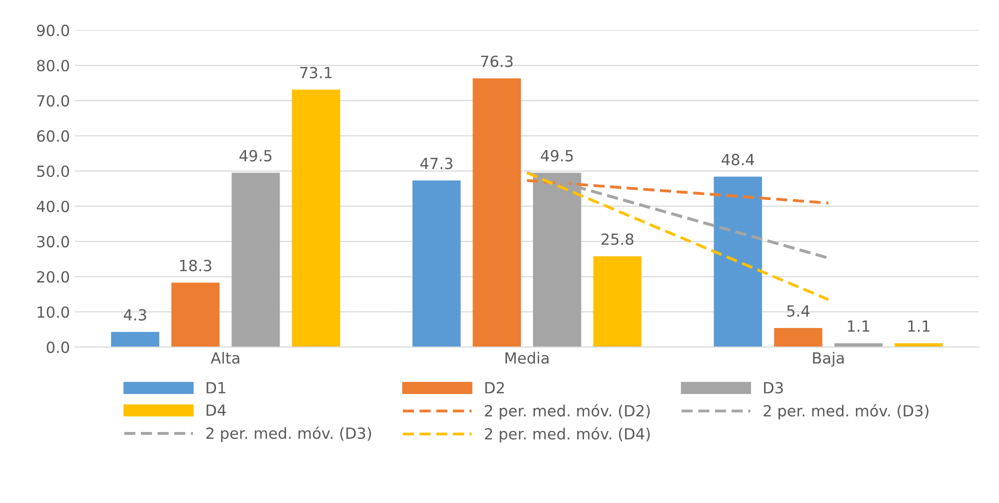  Describe the element at coordinates (53, 136) in the screenshot. I see `y-tick-label: 60.0` at that location.